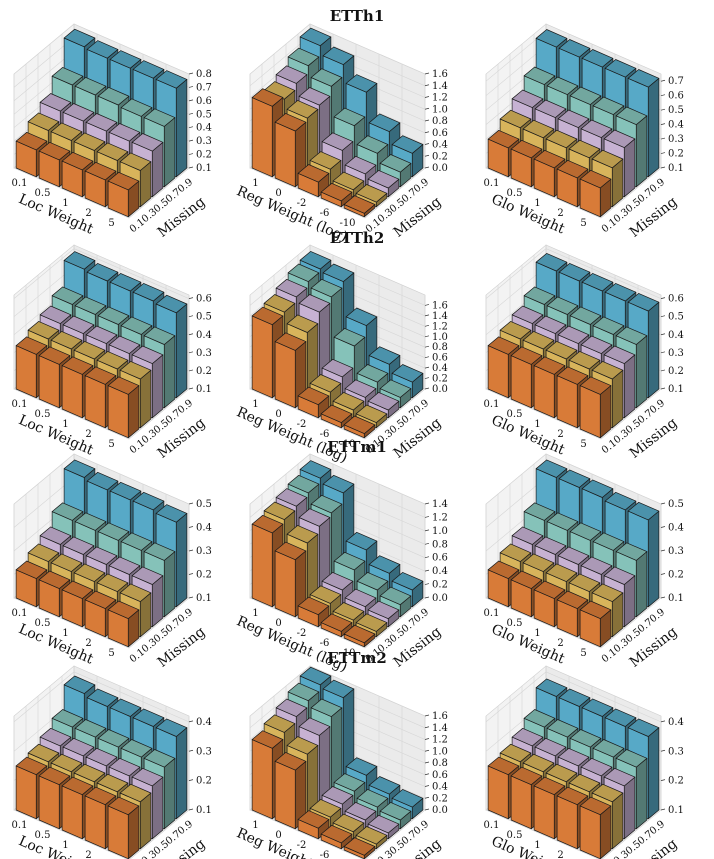  Describe the element at coordinates (440, 326) in the screenshot. I see `z-tick-label: 1.2` at that location.